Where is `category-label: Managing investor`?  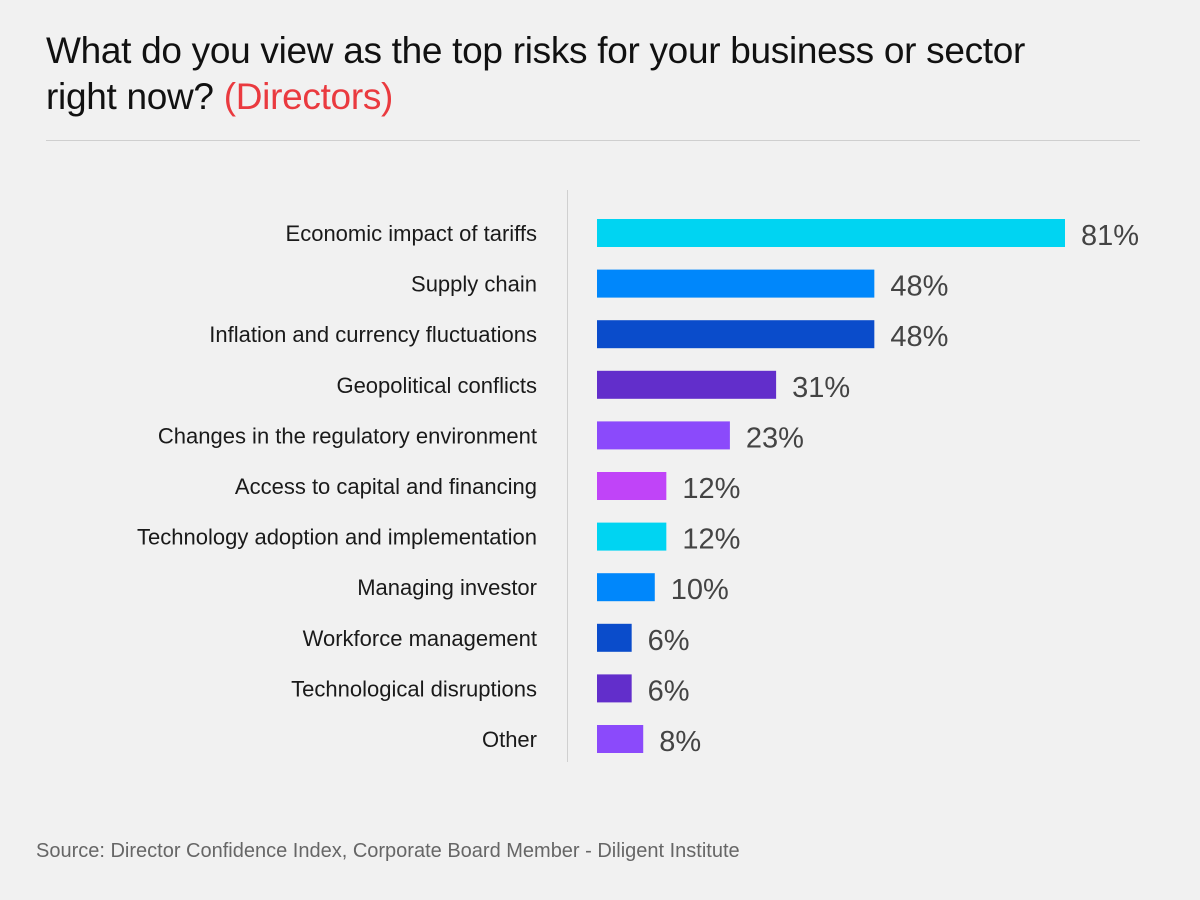 category-label: Managing investor is located at coordinates (447, 587).